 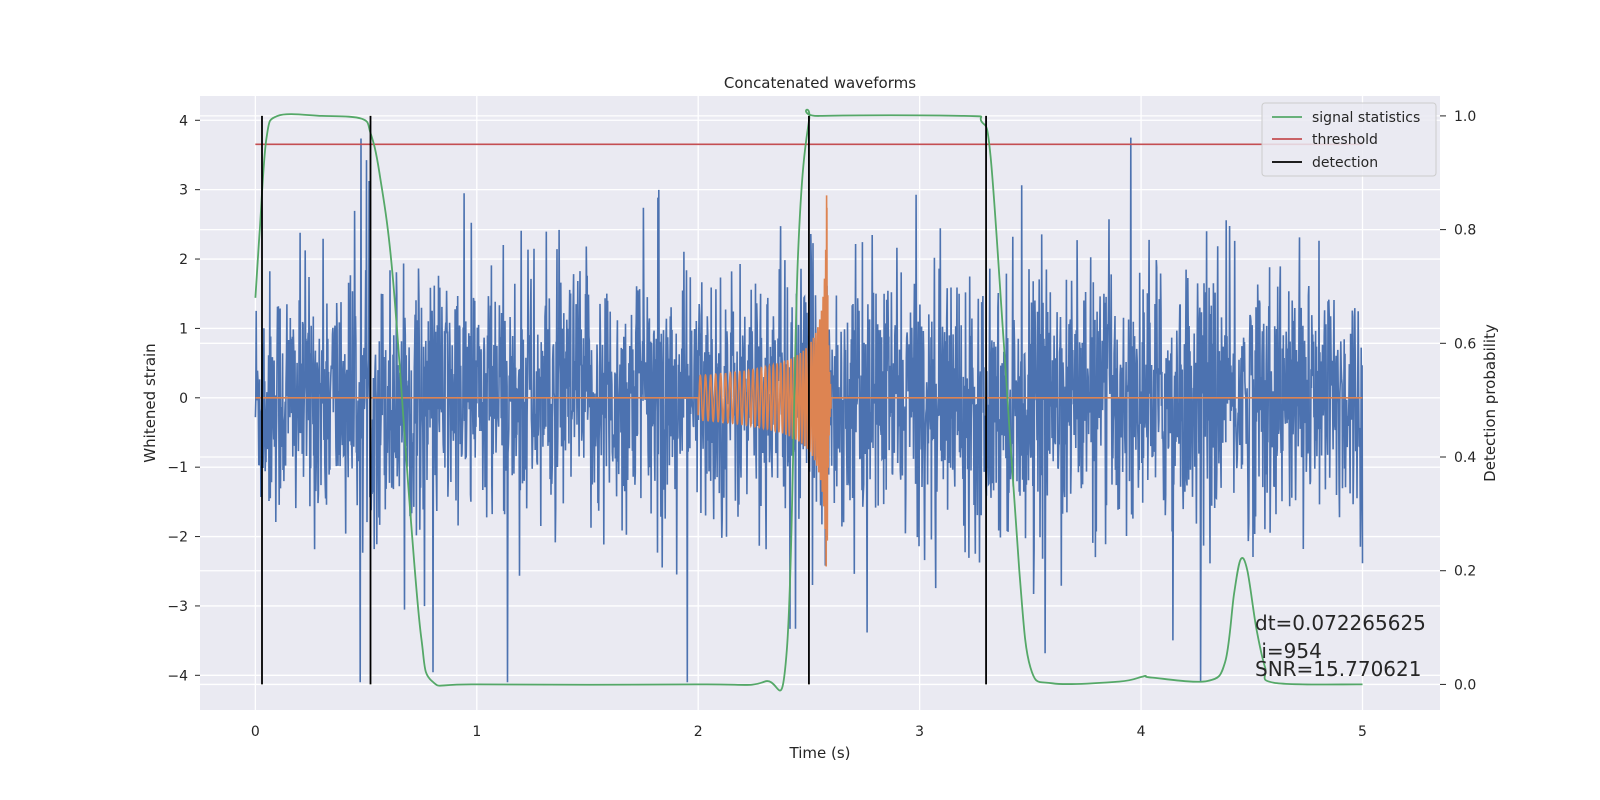 What do you see at coordinates (177, 676) in the screenshot?
I see `y-tick-label: −4` at bounding box center [177, 676].